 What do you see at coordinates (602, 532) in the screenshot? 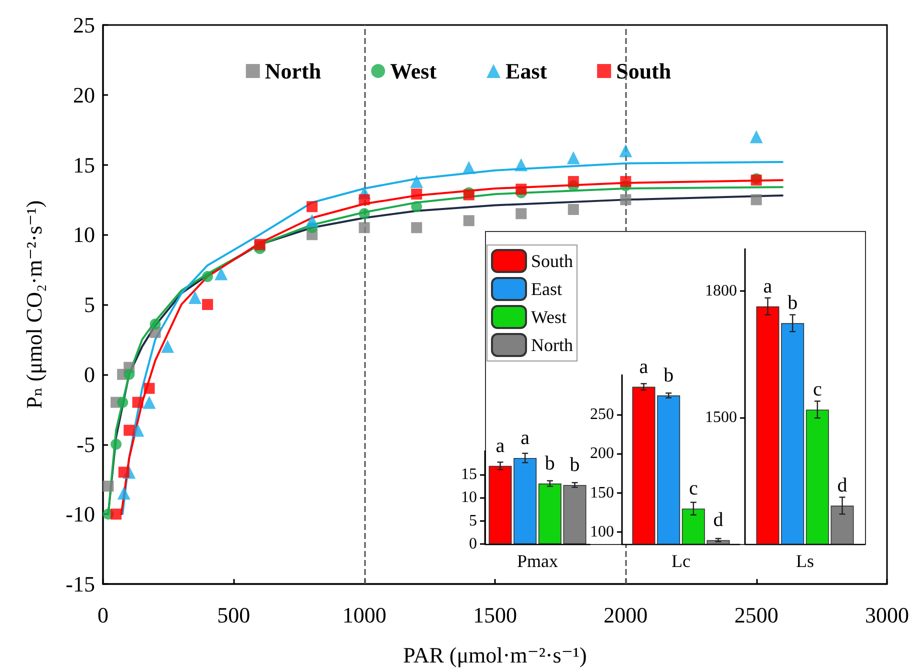
I see `y-tick-label: 100` at bounding box center [602, 532].